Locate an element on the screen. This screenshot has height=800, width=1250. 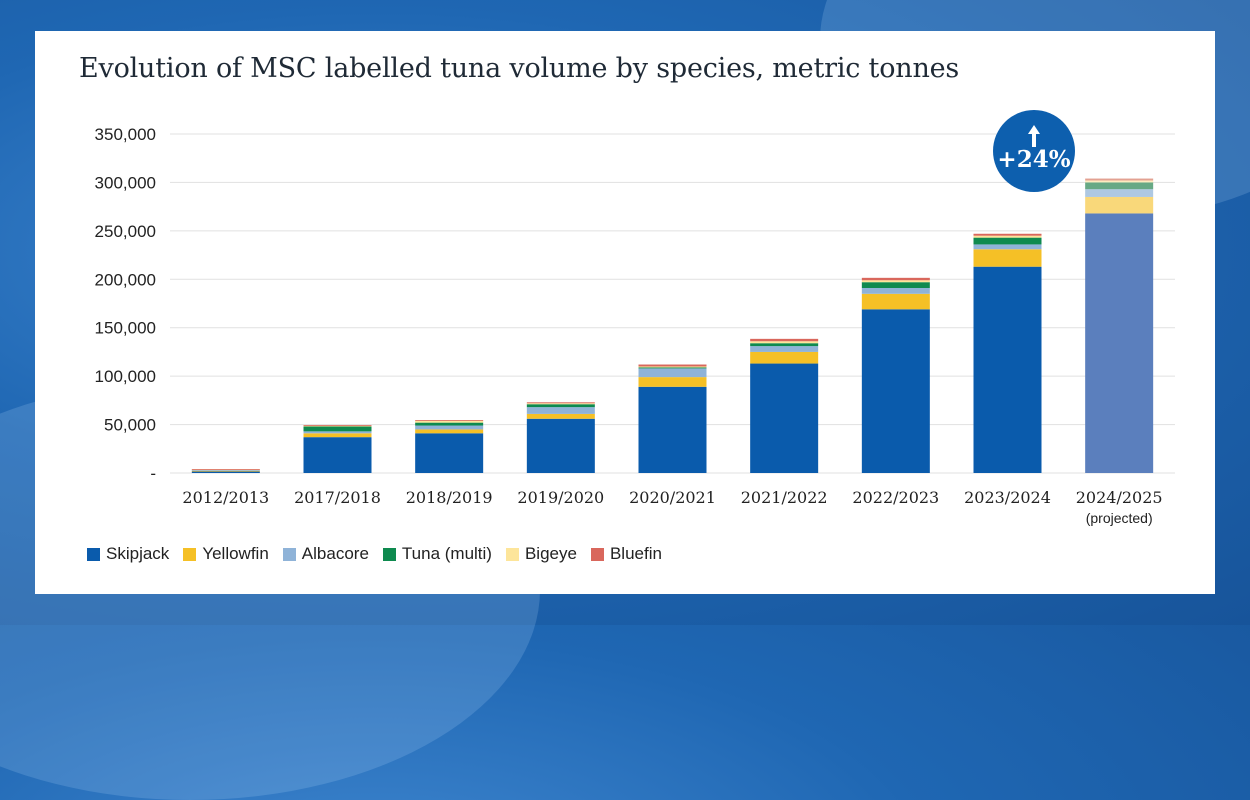
x-tick-label: 2019/2020 is located at coordinates (560, 497).